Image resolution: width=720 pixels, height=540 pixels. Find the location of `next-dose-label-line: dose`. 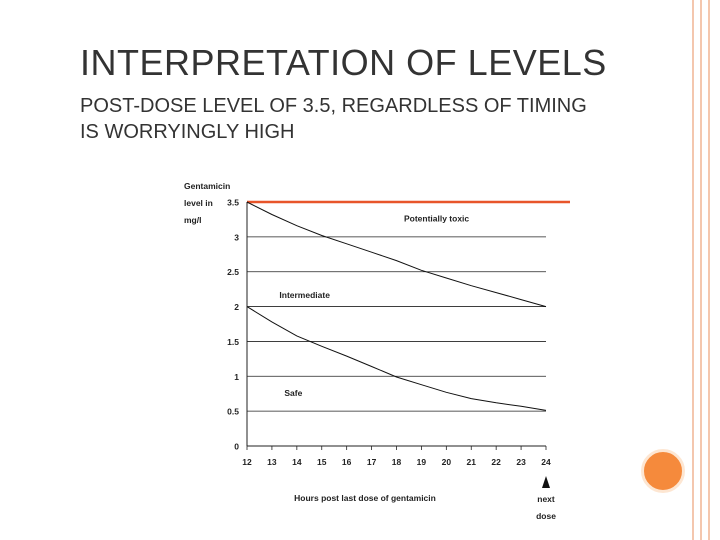

next-dose-label-line: dose is located at coordinates (546, 516).